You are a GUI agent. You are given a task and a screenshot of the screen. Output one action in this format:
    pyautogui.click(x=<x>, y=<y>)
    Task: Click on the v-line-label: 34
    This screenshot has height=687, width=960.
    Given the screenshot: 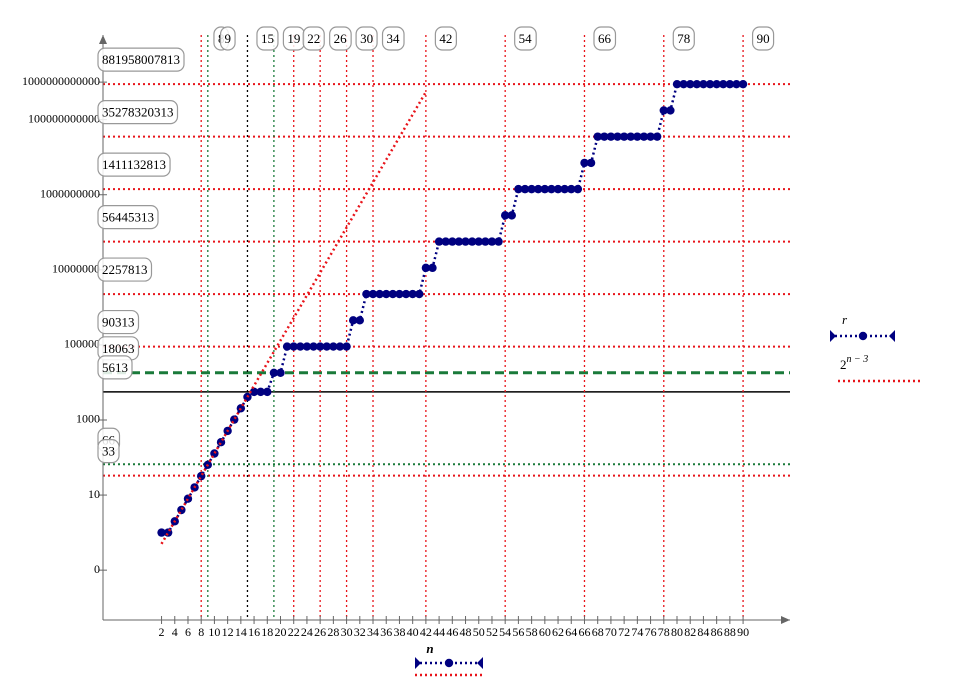 What is the action you would take?
    pyautogui.click(x=393, y=38)
    